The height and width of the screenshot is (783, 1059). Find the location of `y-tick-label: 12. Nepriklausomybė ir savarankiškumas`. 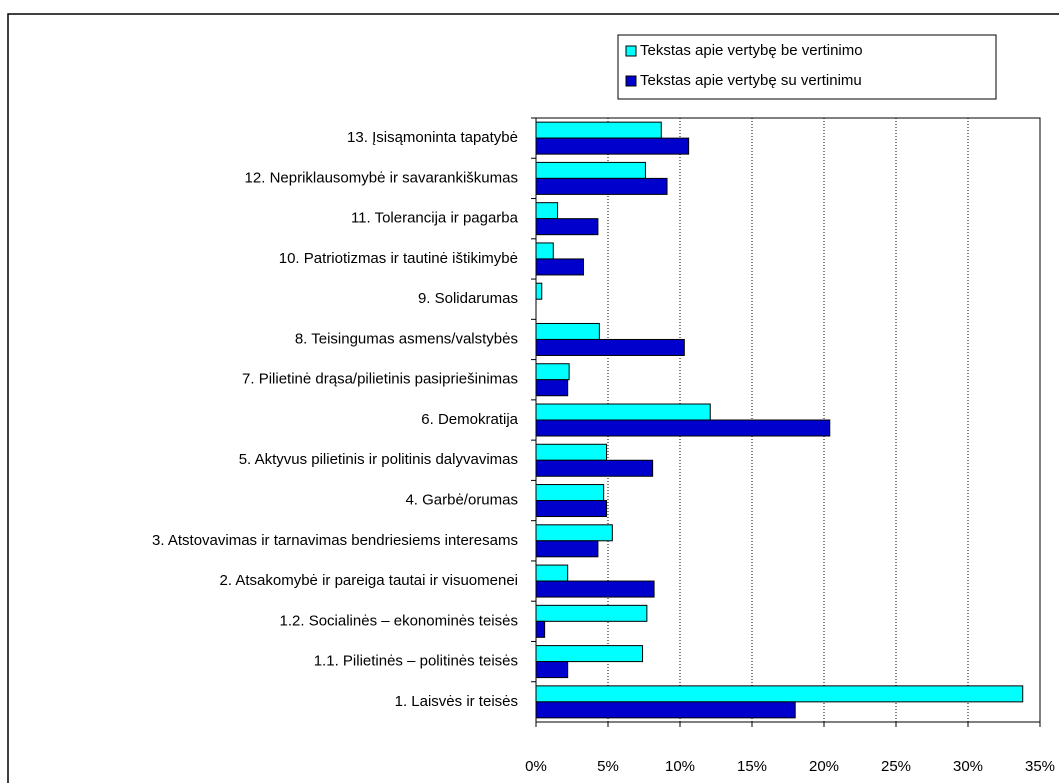

y-tick-label: 12. Nepriklausomybė ir savarankiškumas is located at coordinates (381, 177).